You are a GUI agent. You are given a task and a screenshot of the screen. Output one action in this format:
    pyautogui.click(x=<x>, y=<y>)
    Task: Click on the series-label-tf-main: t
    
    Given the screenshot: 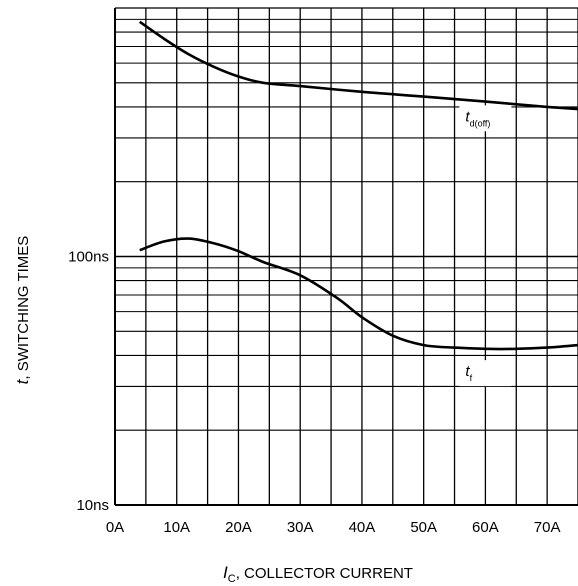 What is the action you would take?
    pyautogui.click(x=467, y=371)
    